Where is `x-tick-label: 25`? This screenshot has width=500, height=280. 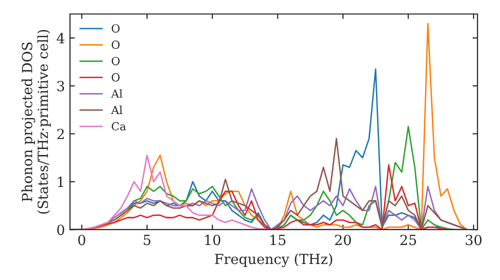
x-tick-label: 25 is located at coordinates (408, 240).